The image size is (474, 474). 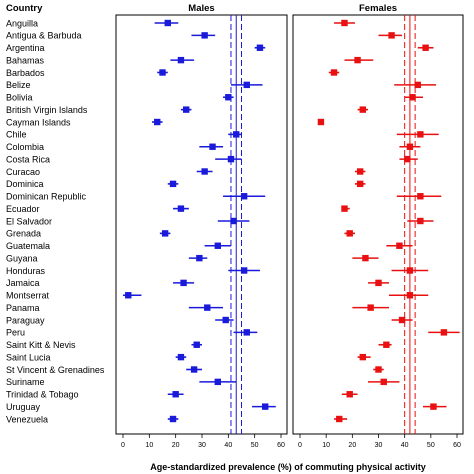 What do you see at coordinates (201, 8) in the screenshot?
I see `panel-title: Males` at bounding box center [201, 8].